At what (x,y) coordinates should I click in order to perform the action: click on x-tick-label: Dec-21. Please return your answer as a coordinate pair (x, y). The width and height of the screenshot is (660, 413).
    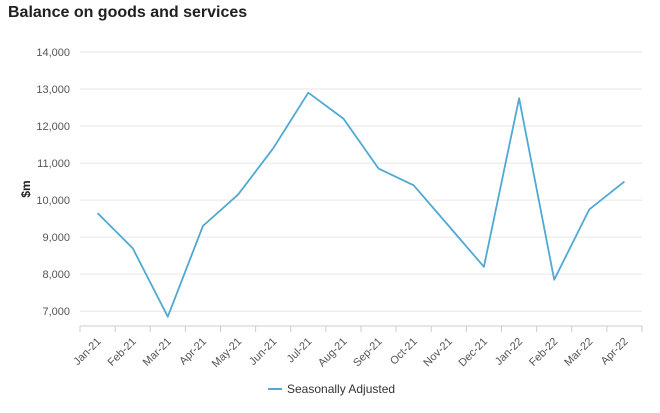
    Looking at the image, I should click on (473, 353).